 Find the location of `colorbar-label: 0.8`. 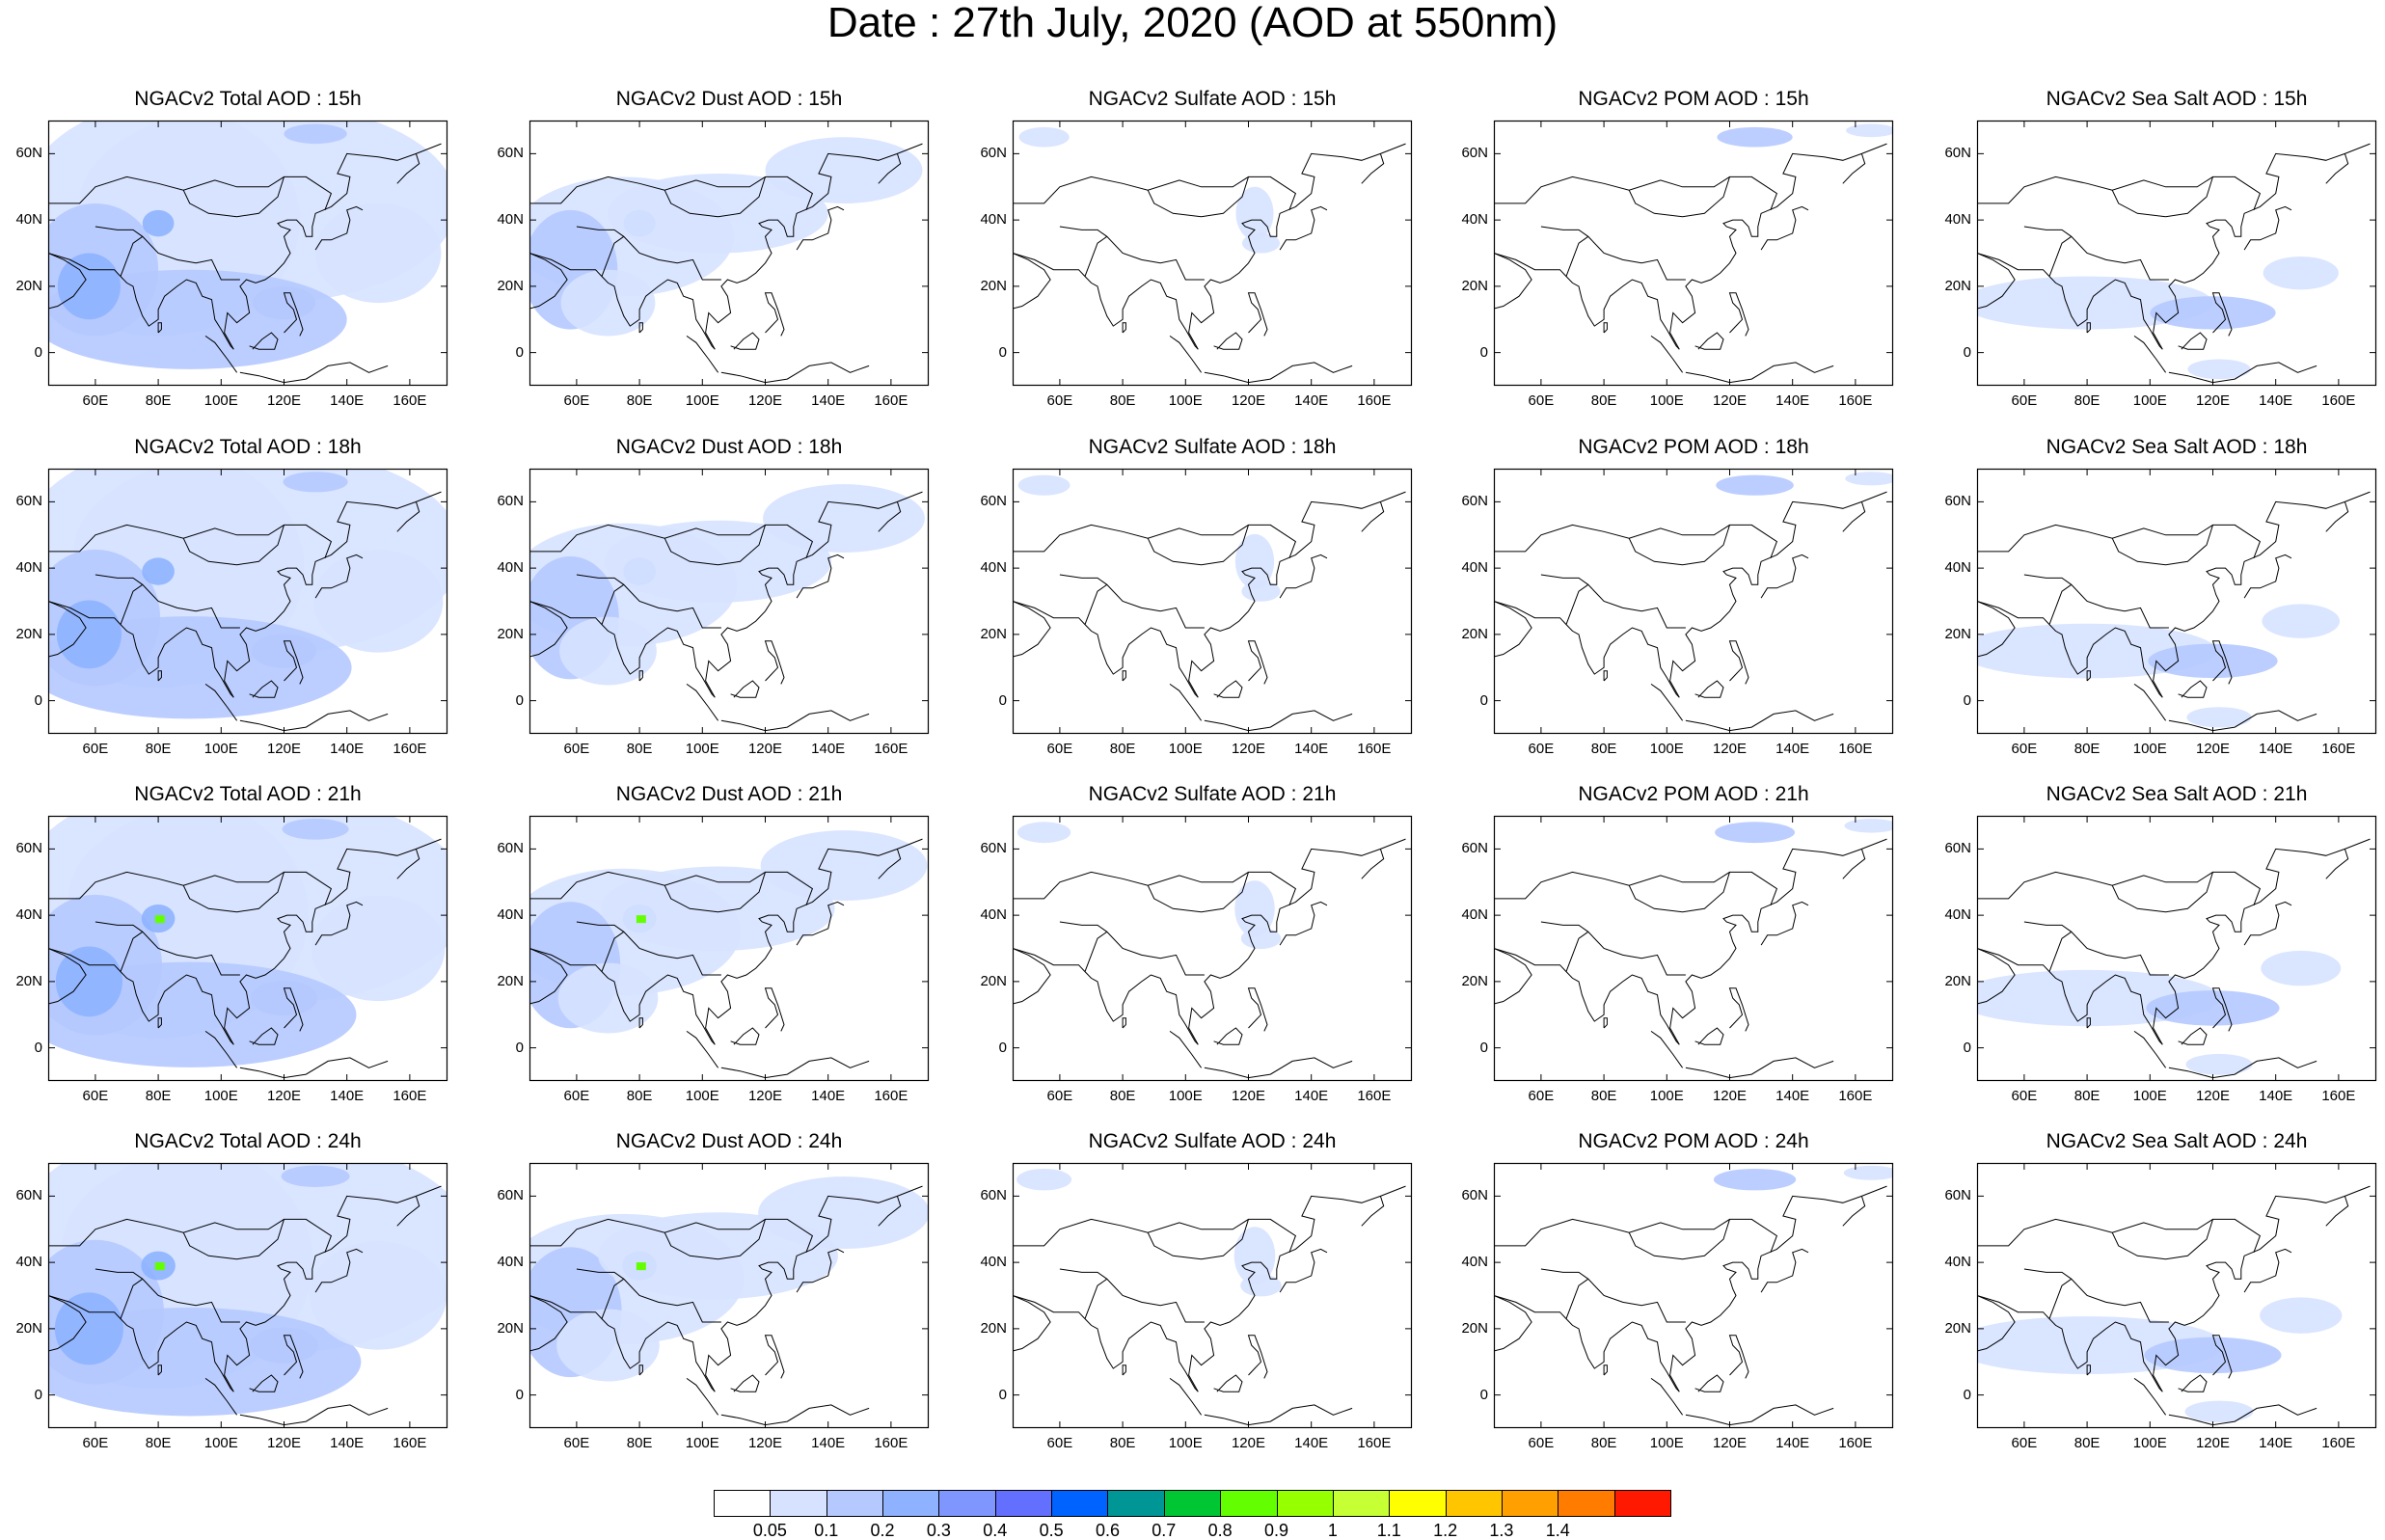

colorbar-label: 0.8 is located at coordinates (1220, 1530).